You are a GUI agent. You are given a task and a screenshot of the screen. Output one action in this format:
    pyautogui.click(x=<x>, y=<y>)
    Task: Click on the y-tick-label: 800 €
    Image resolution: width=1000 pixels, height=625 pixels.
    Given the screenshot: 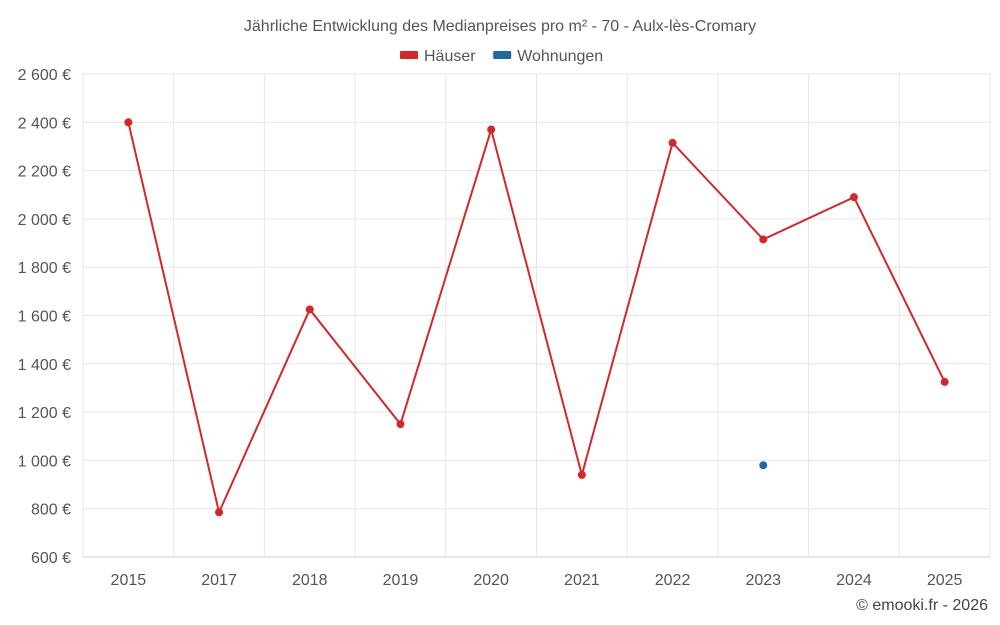 What is the action you would take?
    pyautogui.click(x=51, y=510)
    